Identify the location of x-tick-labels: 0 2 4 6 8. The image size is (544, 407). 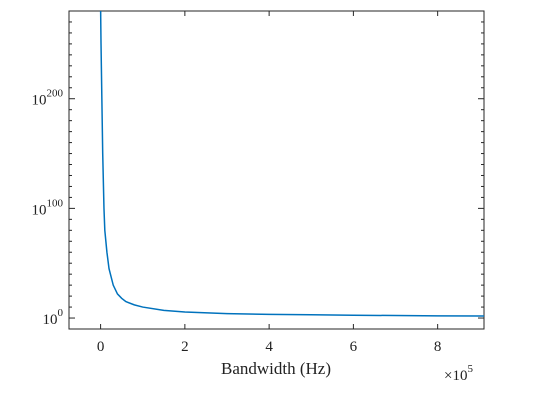
(269, 347).